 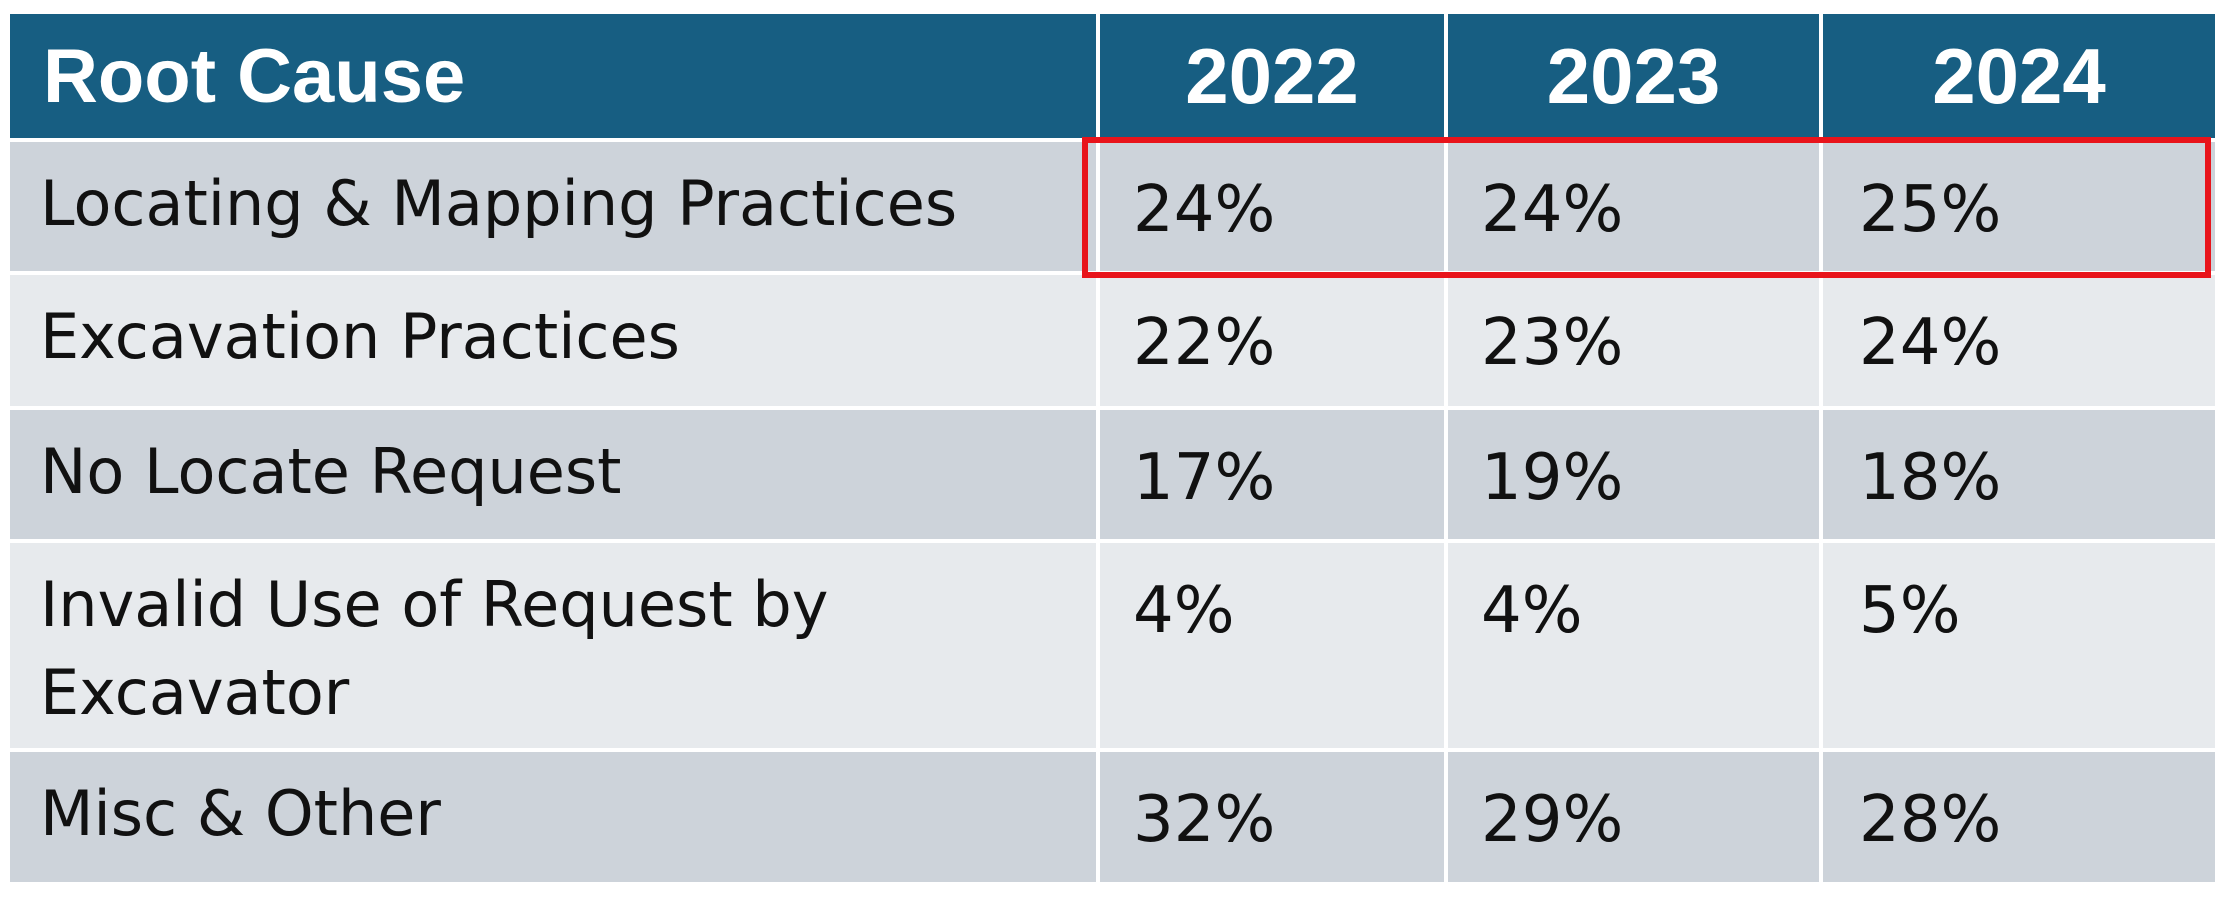 What do you see at coordinates (2019, 76) in the screenshot?
I see `header-2024: 2024` at bounding box center [2019, 76].